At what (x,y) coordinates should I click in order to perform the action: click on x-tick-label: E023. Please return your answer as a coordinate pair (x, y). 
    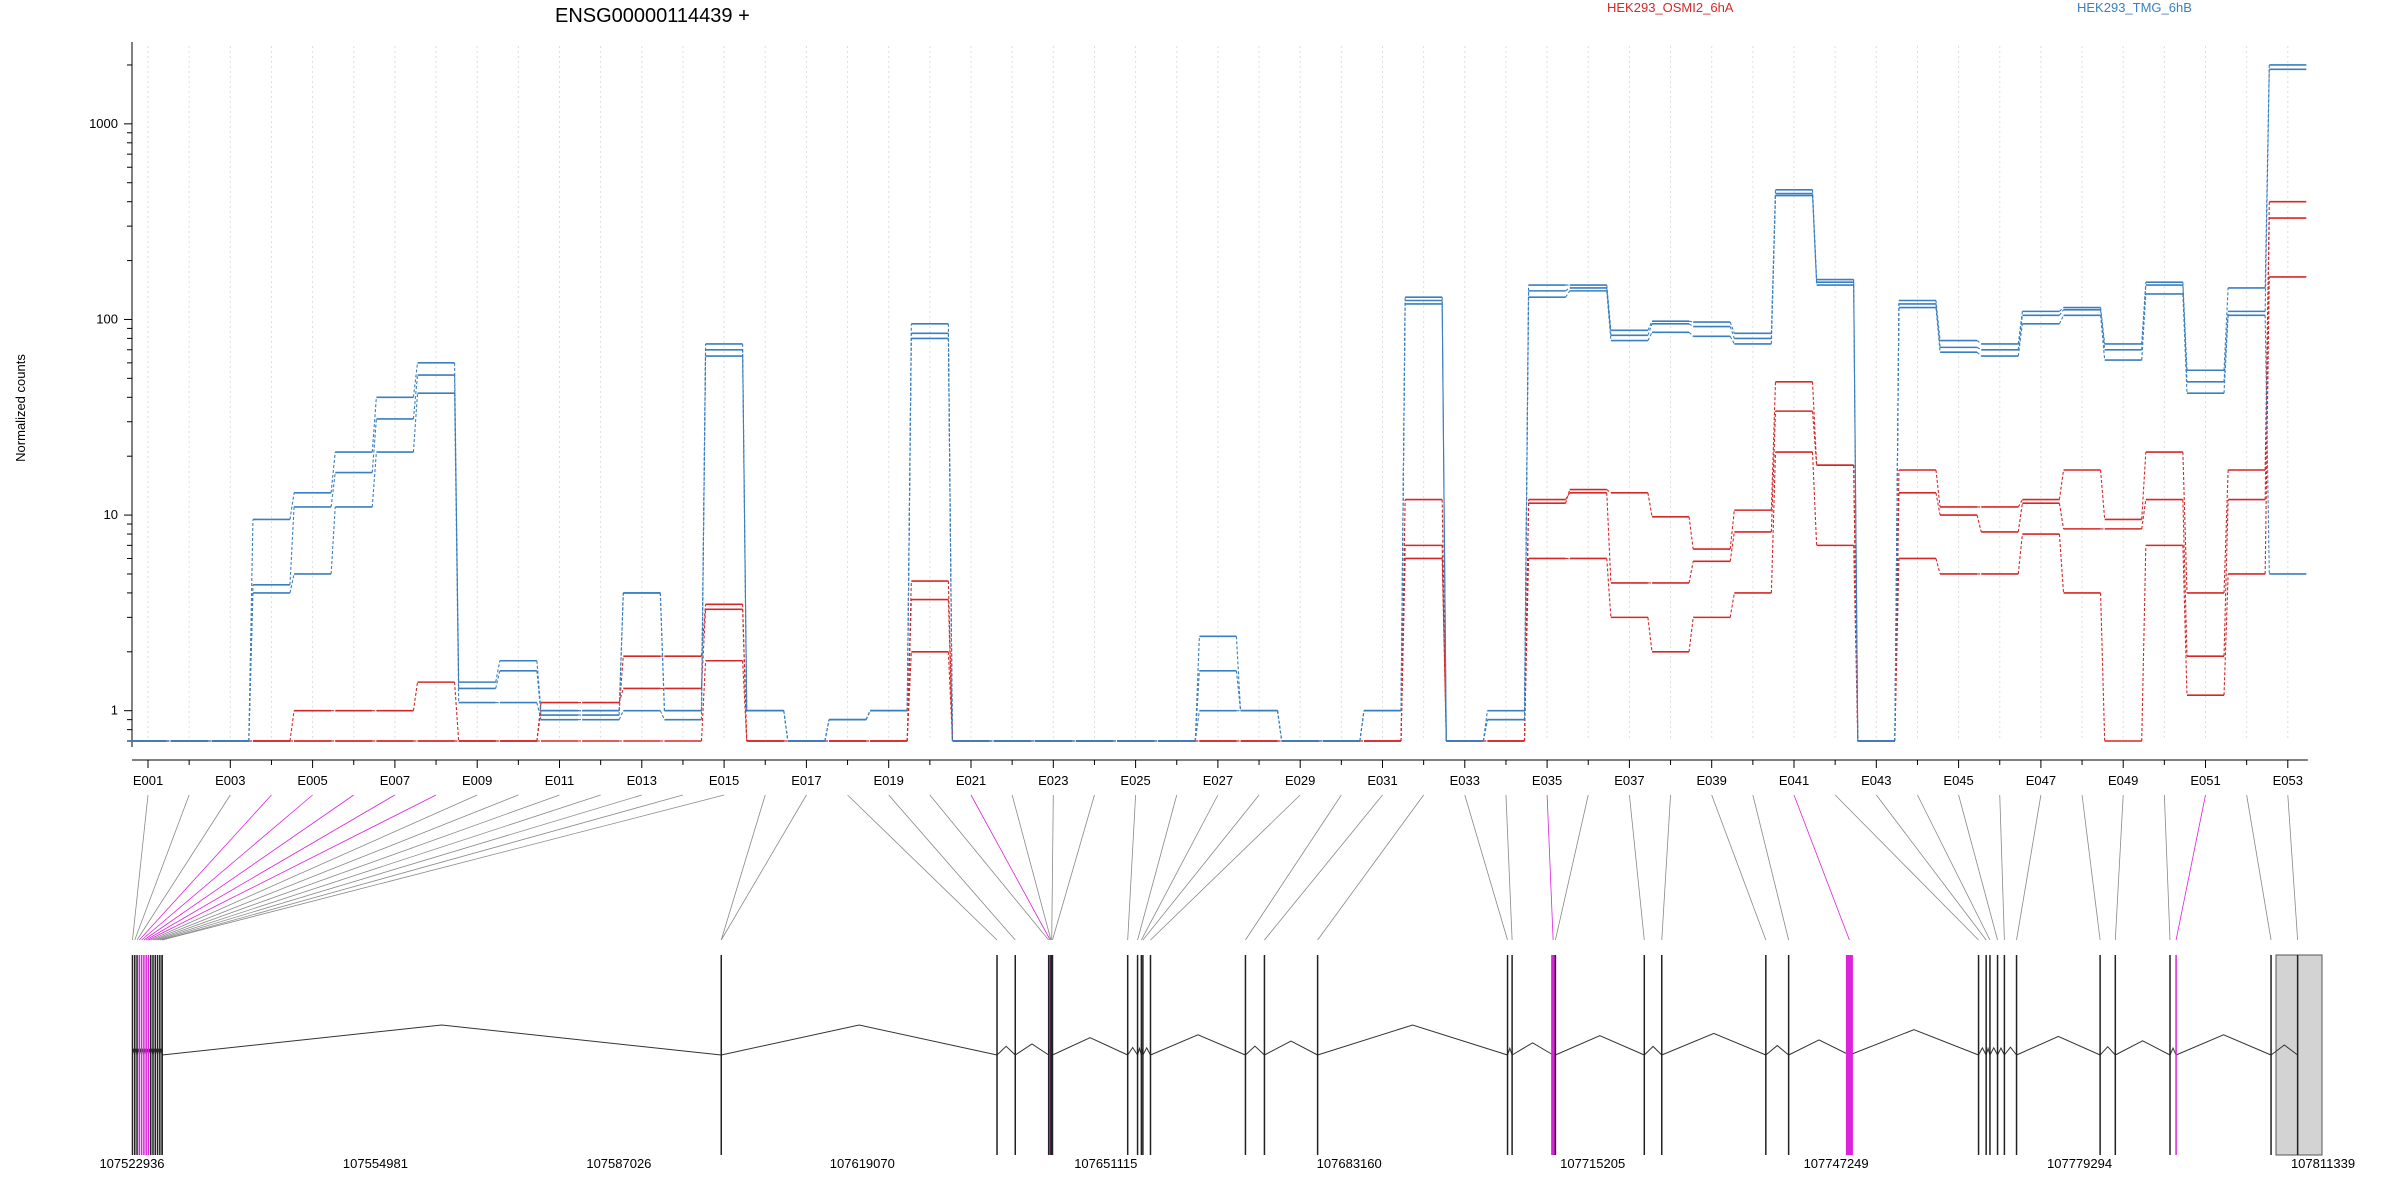
    Looking at the image, I should click on (1053, 780).